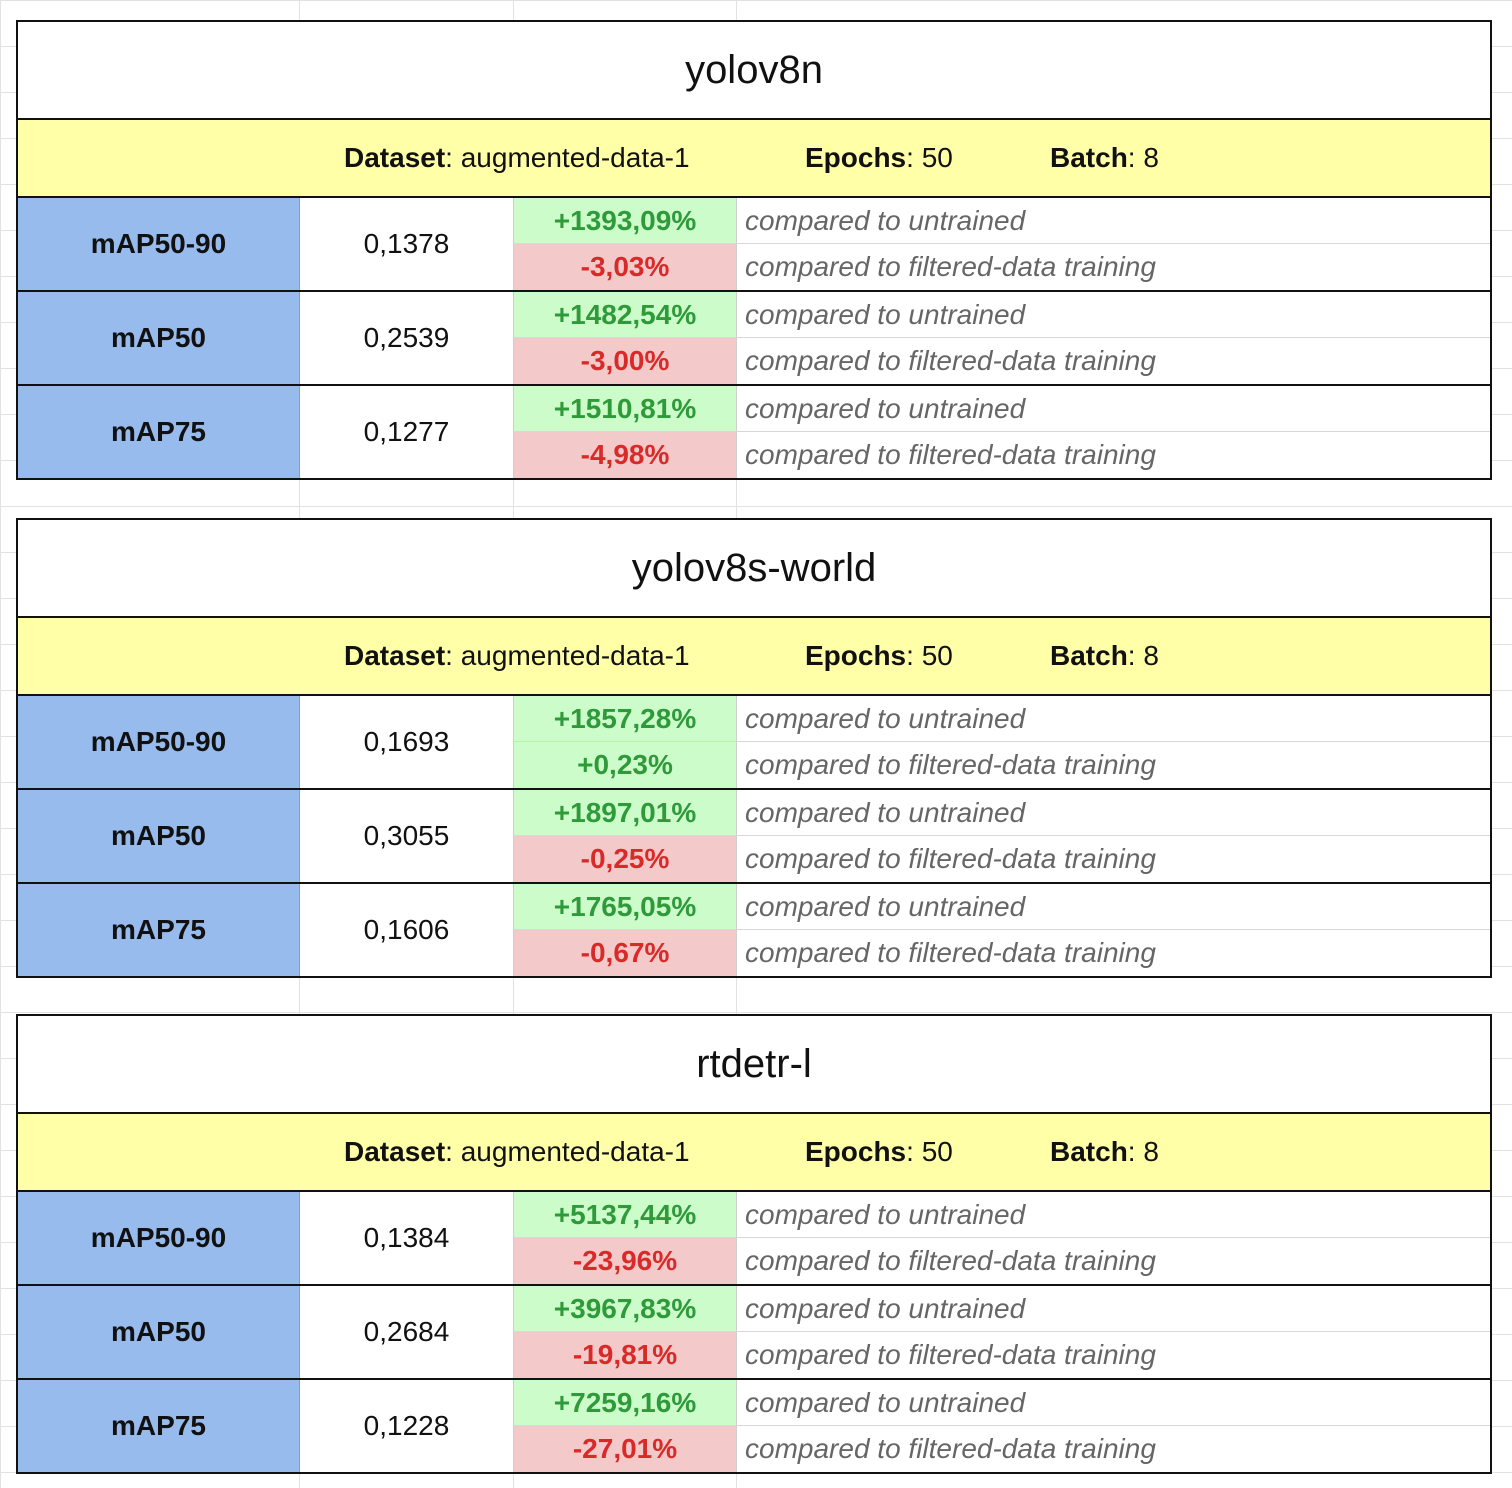  Describe the element at coordinates (625, 1403) in the screenshot. I see `delta-vs-untrained-cell: +7259,16%` at that location.